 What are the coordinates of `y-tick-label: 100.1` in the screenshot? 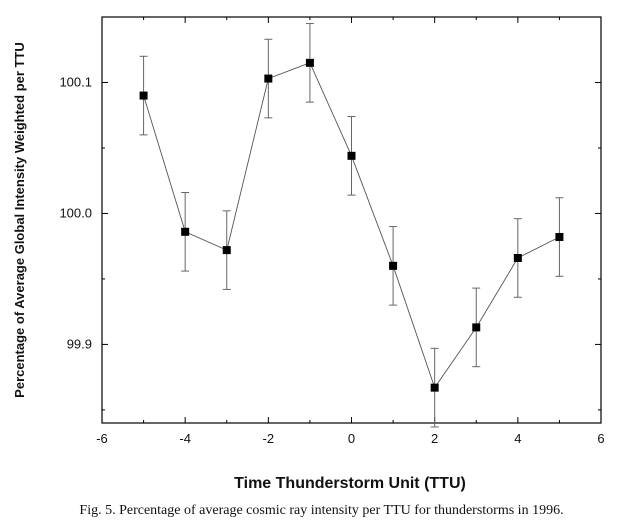 It's located at (75, 81).